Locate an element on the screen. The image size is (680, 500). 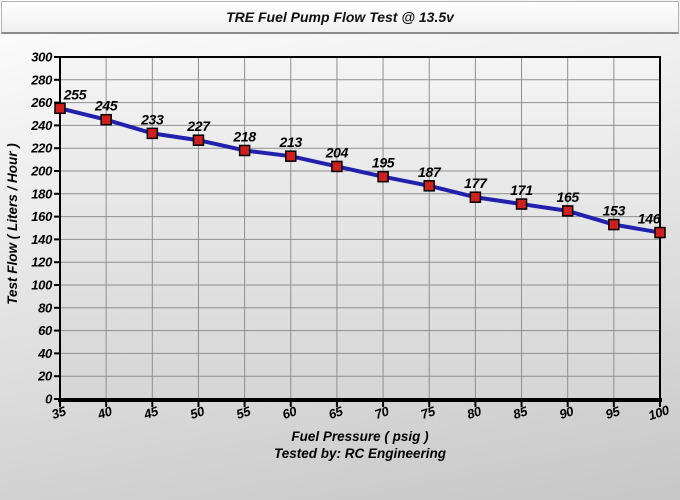
x-tick-label: 45 is located at coordinates (151, 412).